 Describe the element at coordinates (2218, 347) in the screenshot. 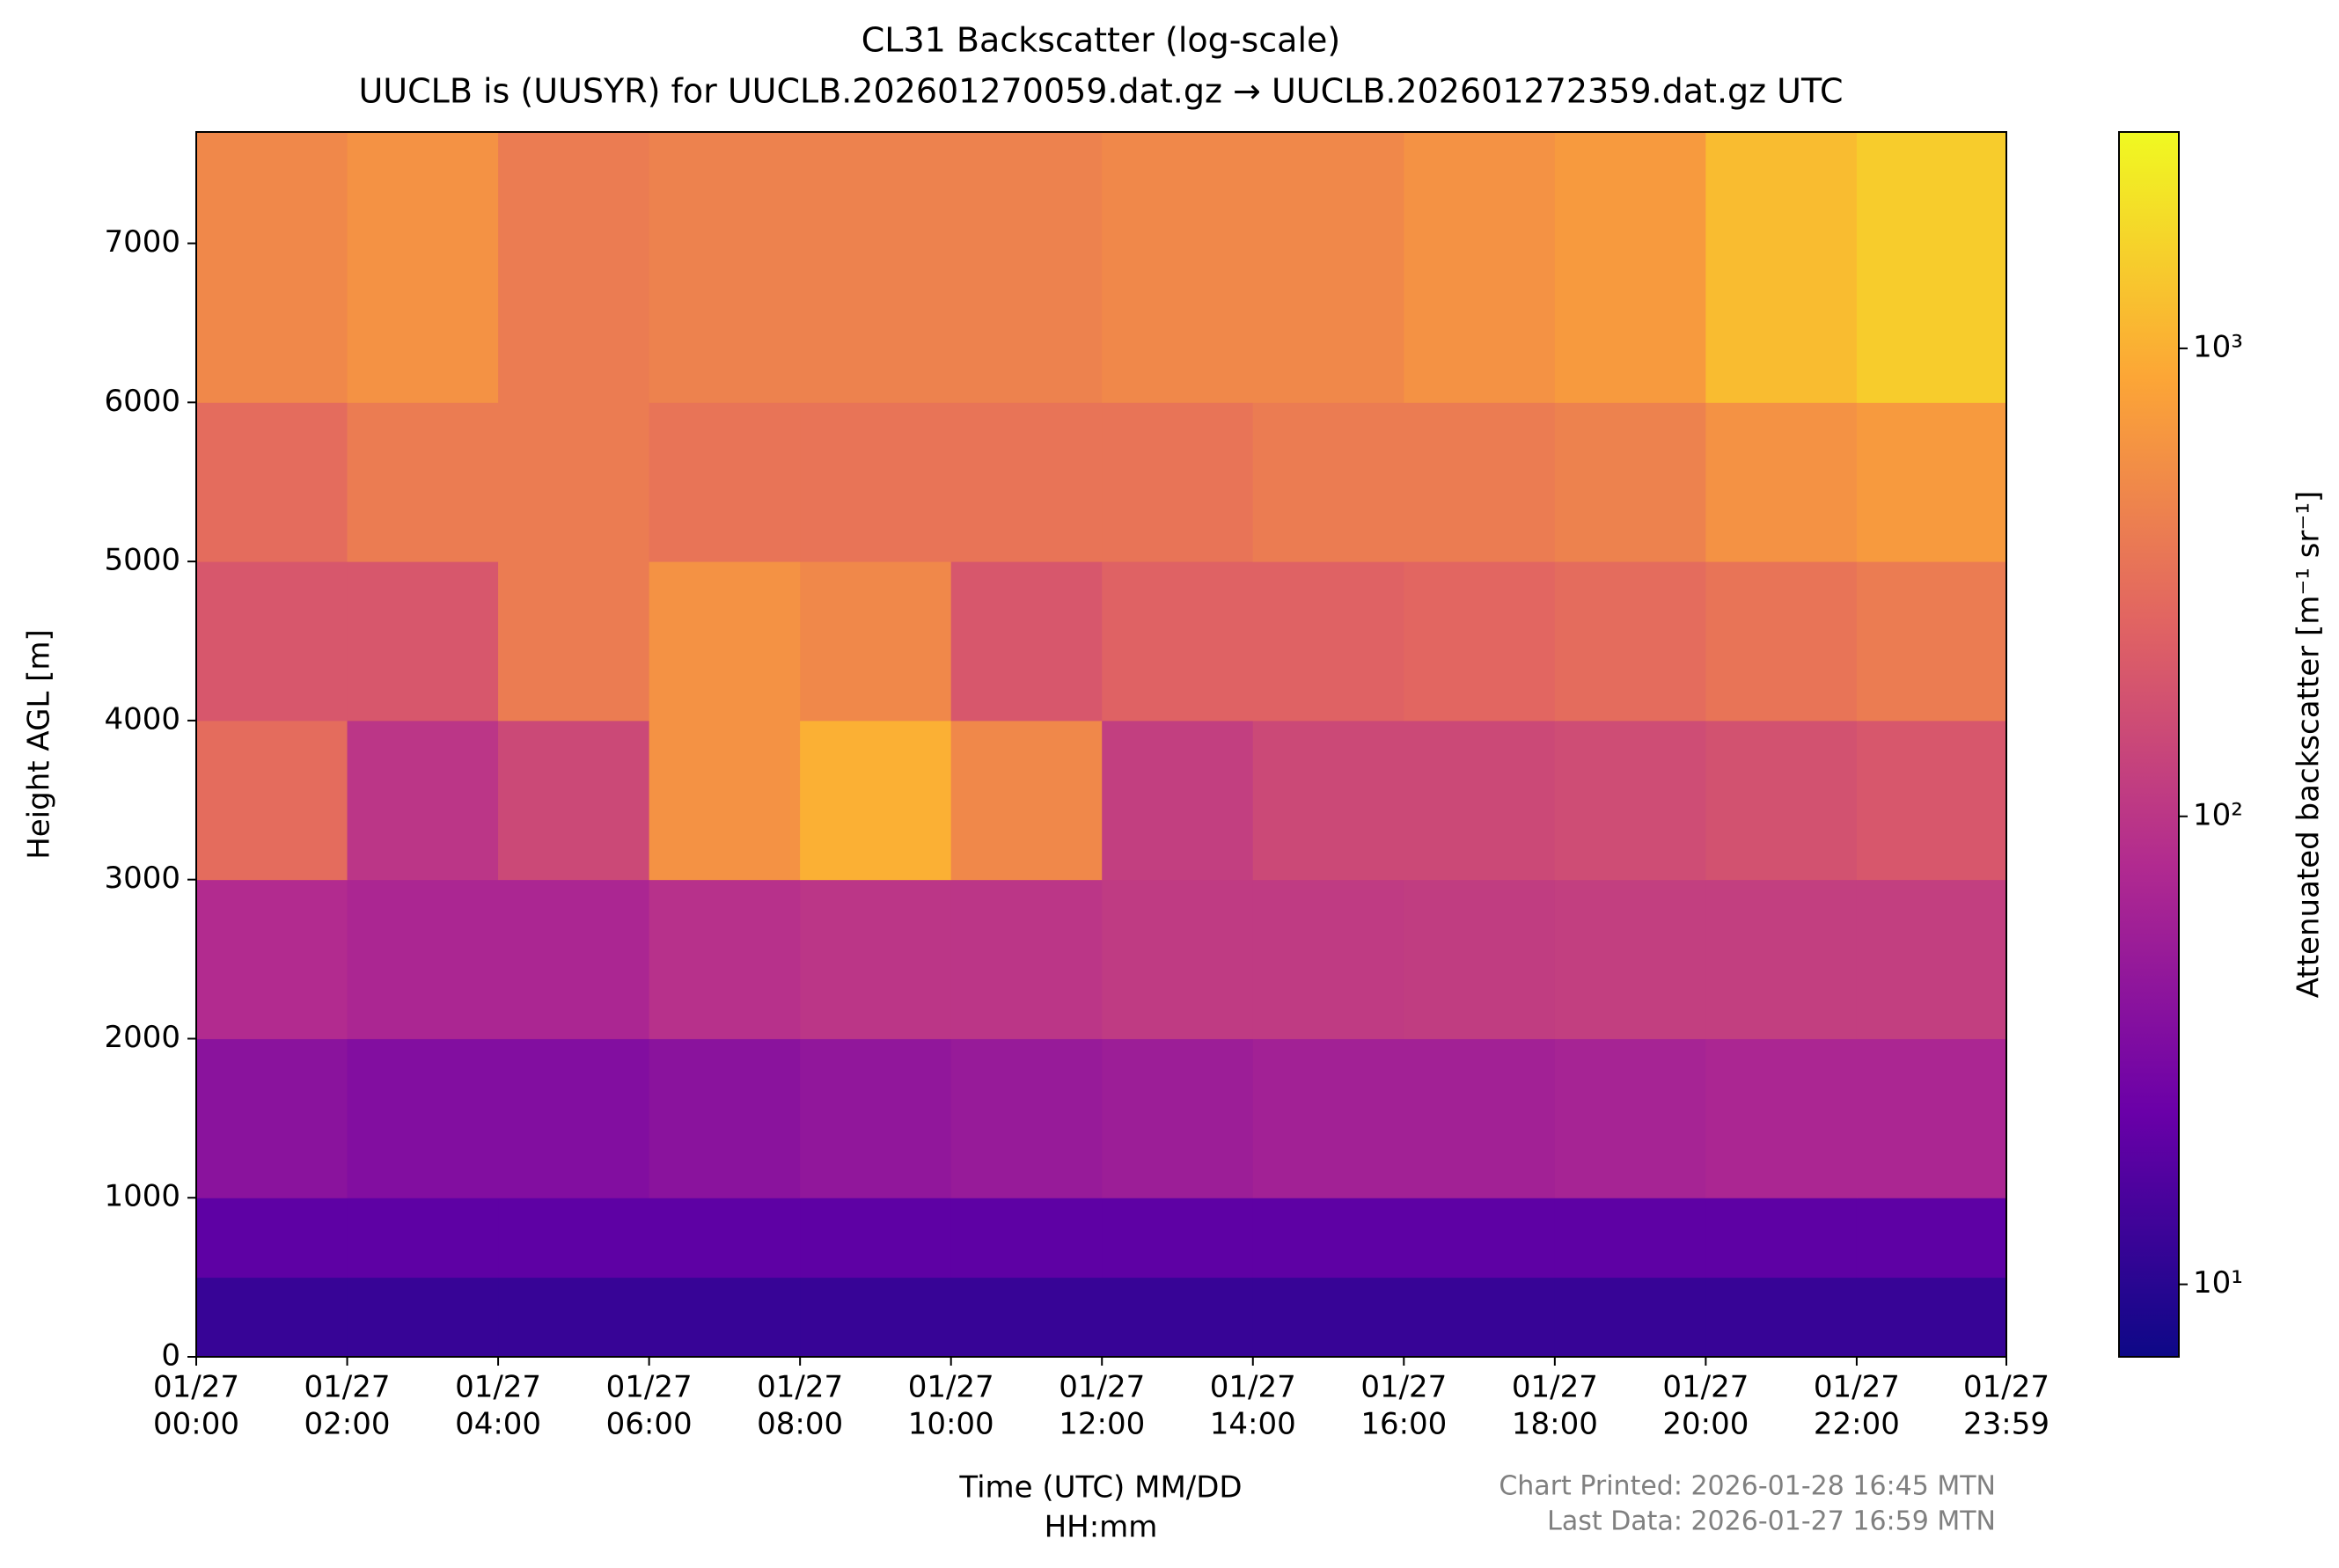

I see `colorbar-tick-label: 10³` at that location.